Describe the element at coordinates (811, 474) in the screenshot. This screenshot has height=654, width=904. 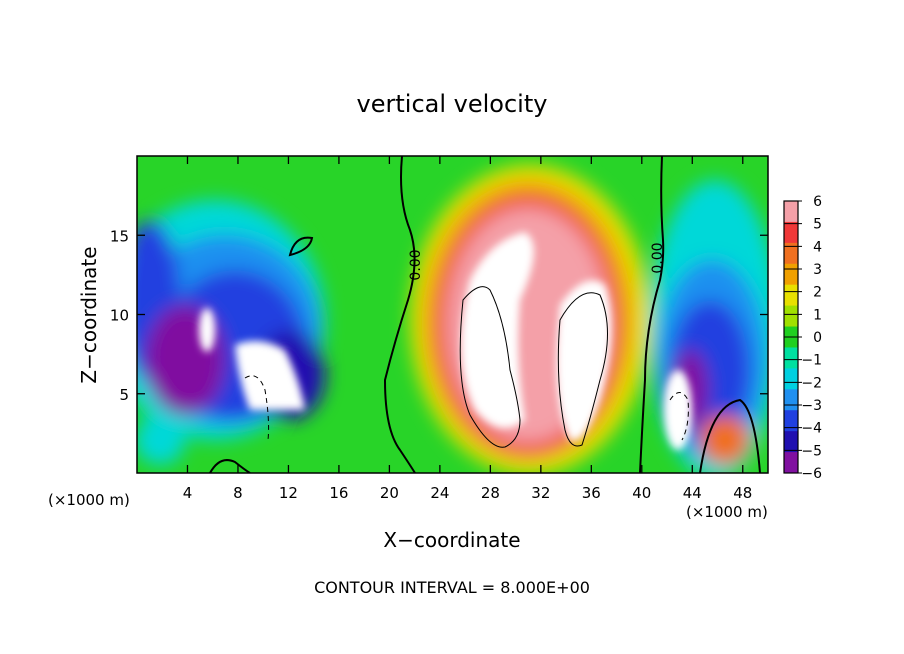
I see `colorbar-tick-label: −6` at that location.